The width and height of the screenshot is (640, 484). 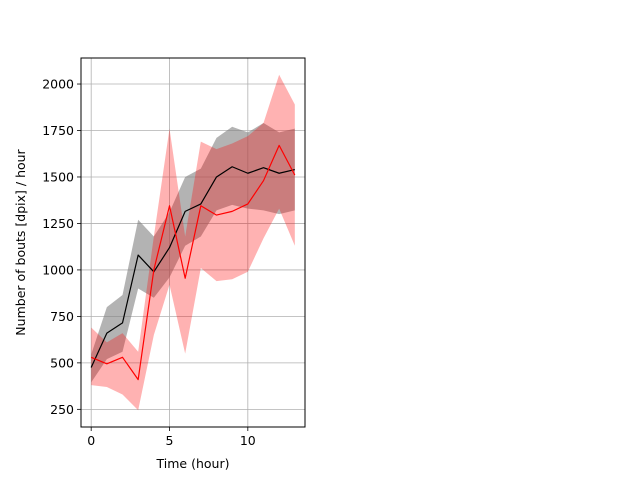 What do you see at coordinates (91, 440) in the screenshot?
I see `x-tick-label: 0` at bounding box center [91, 440].